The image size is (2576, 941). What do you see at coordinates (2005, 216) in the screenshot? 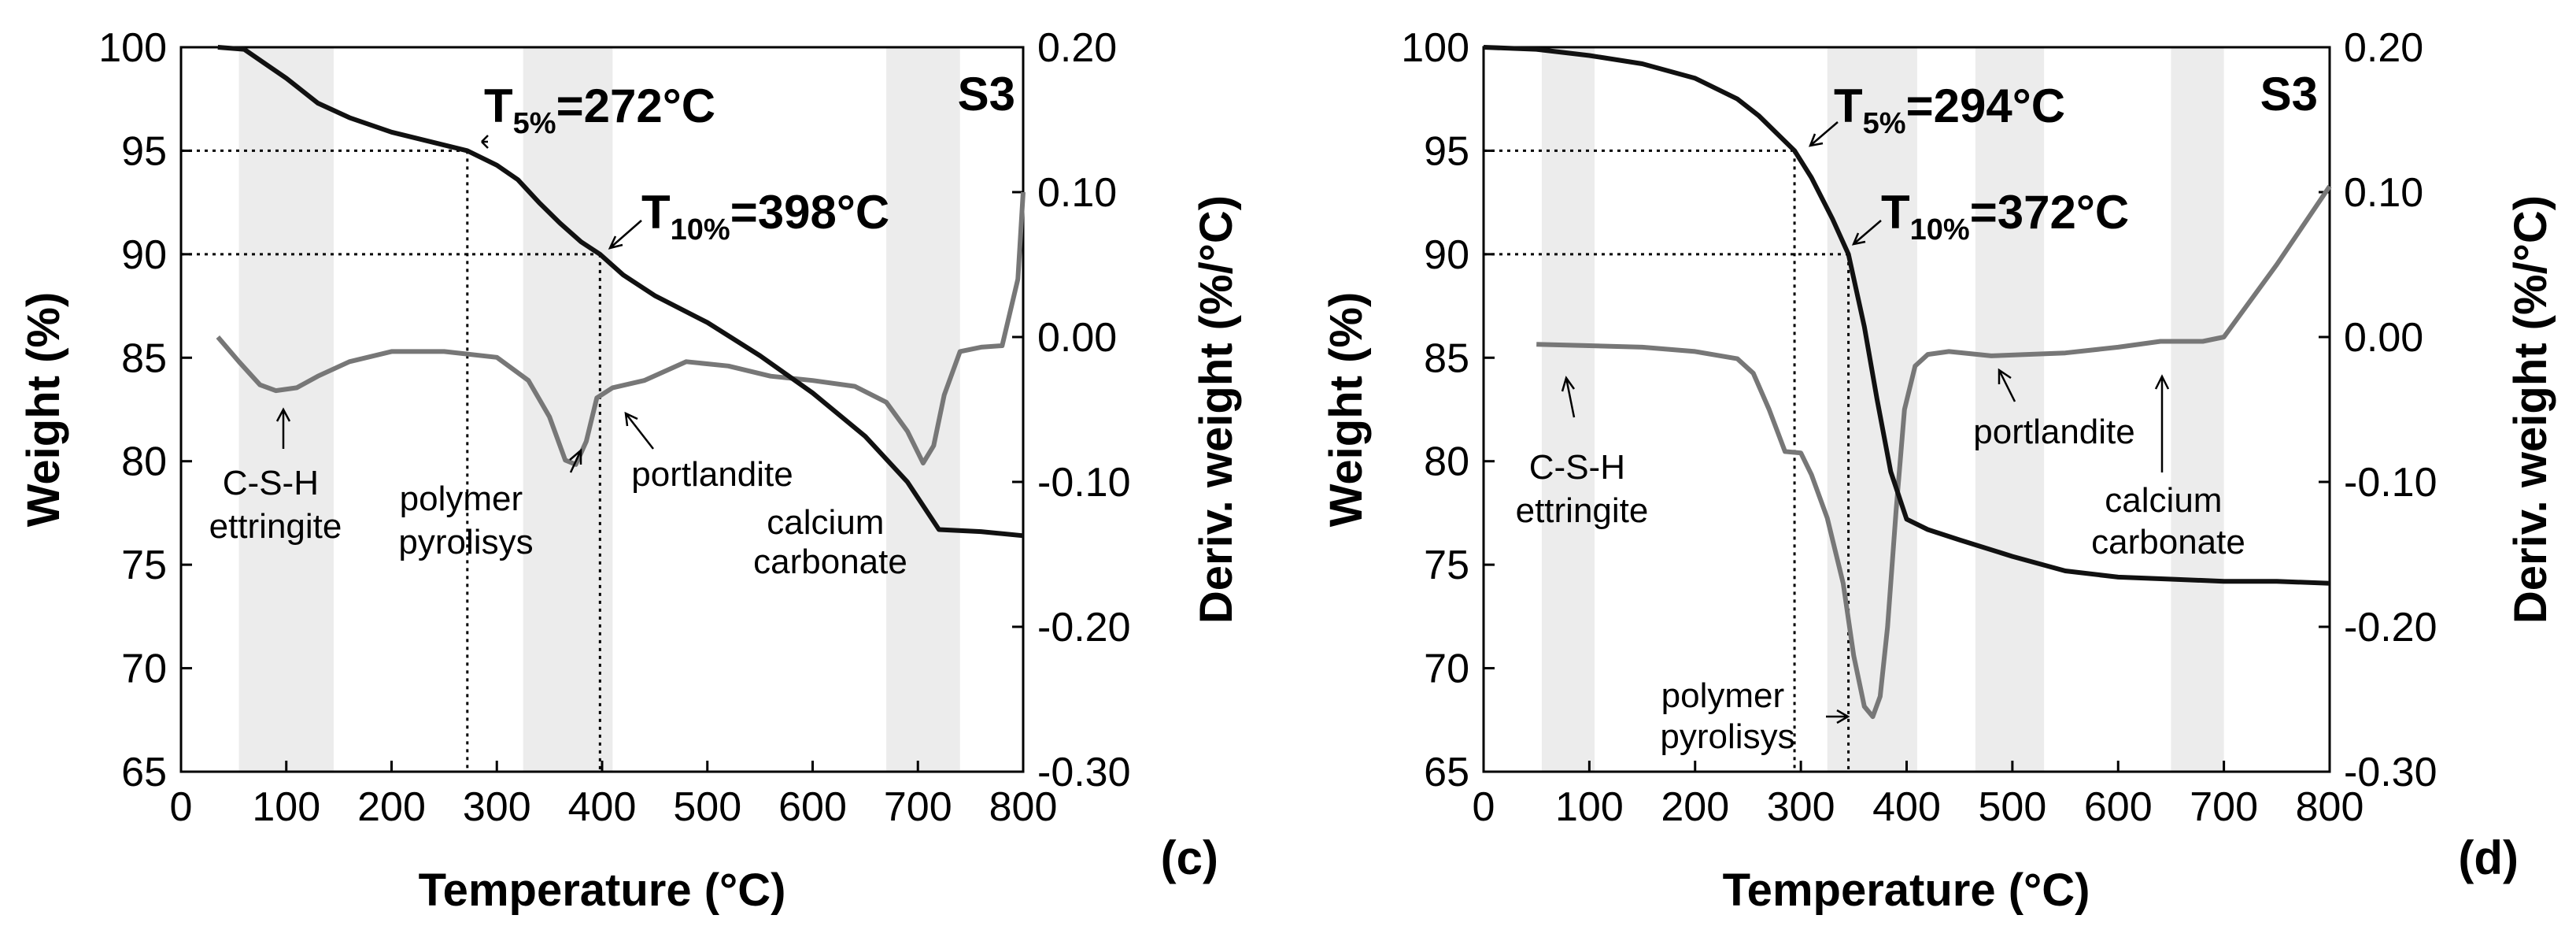
I see `t10-marker-label: T10%=372°C` at bounding box center [2005, 216].